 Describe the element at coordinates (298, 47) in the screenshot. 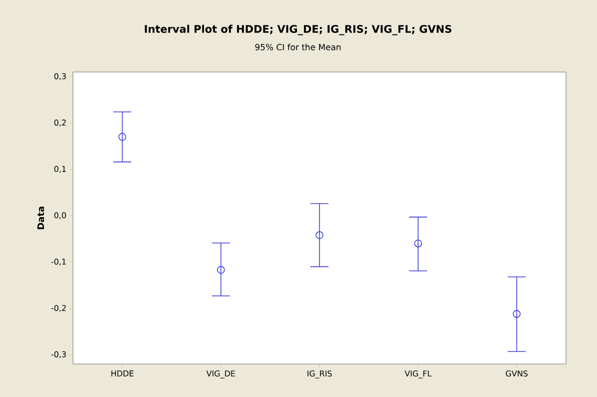

I see `chart-subtitle: 95% CI for the Mean` at that location.